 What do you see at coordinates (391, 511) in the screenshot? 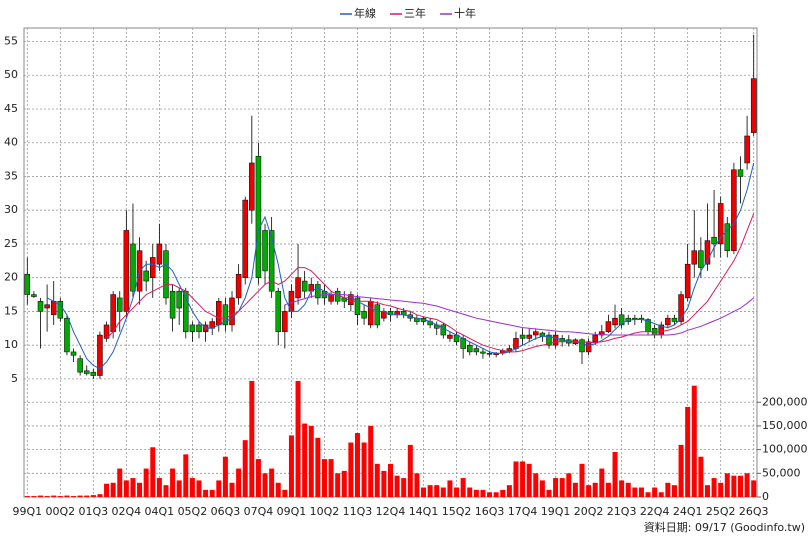
I see `x-tick-label: 12Q4` at bounding box center [391, 511].